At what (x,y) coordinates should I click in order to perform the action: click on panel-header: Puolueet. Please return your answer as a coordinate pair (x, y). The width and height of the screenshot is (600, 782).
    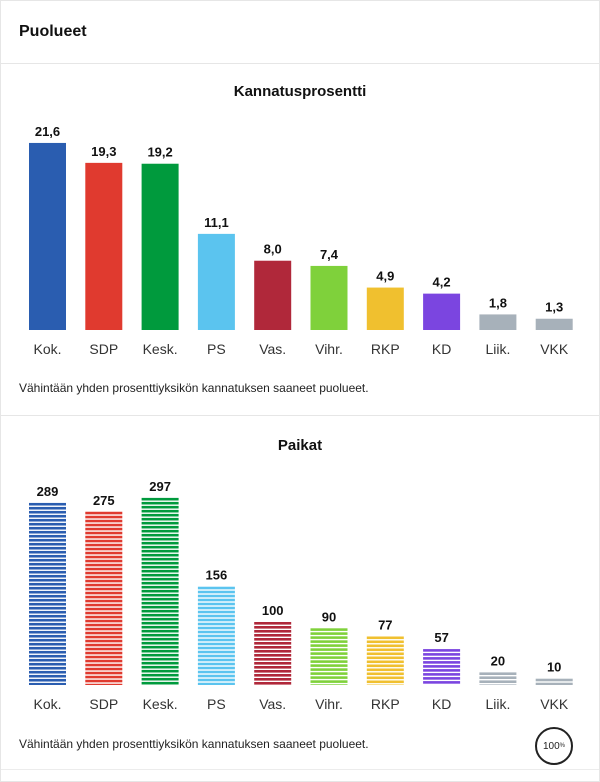
    Looking at the image, I should click on (300, 32).